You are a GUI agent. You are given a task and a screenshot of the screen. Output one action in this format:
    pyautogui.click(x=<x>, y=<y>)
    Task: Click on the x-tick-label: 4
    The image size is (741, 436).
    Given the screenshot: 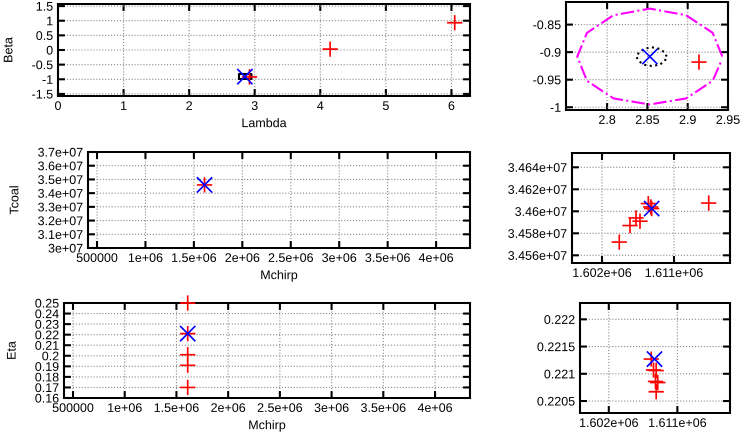 What is the action you would take?
    pyautogui.click(x=320, y=105)
    